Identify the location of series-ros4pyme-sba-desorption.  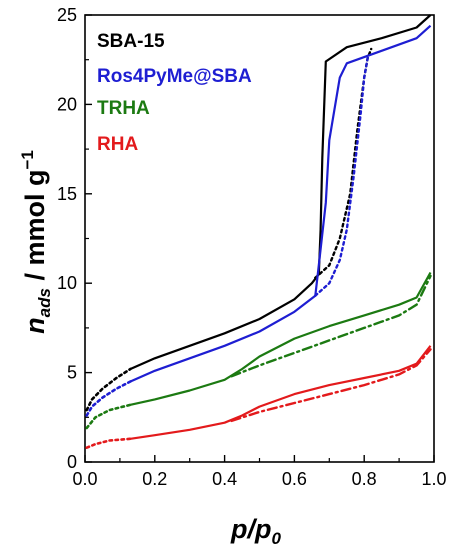
(341, 176).